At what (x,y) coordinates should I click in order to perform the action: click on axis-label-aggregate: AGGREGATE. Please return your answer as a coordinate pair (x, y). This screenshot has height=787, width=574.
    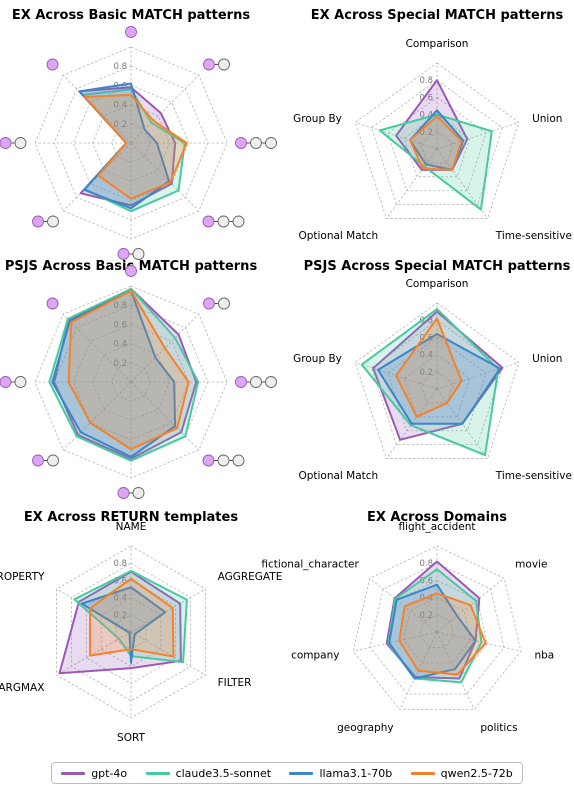
    Looking at the image, I should click on (250, 577).